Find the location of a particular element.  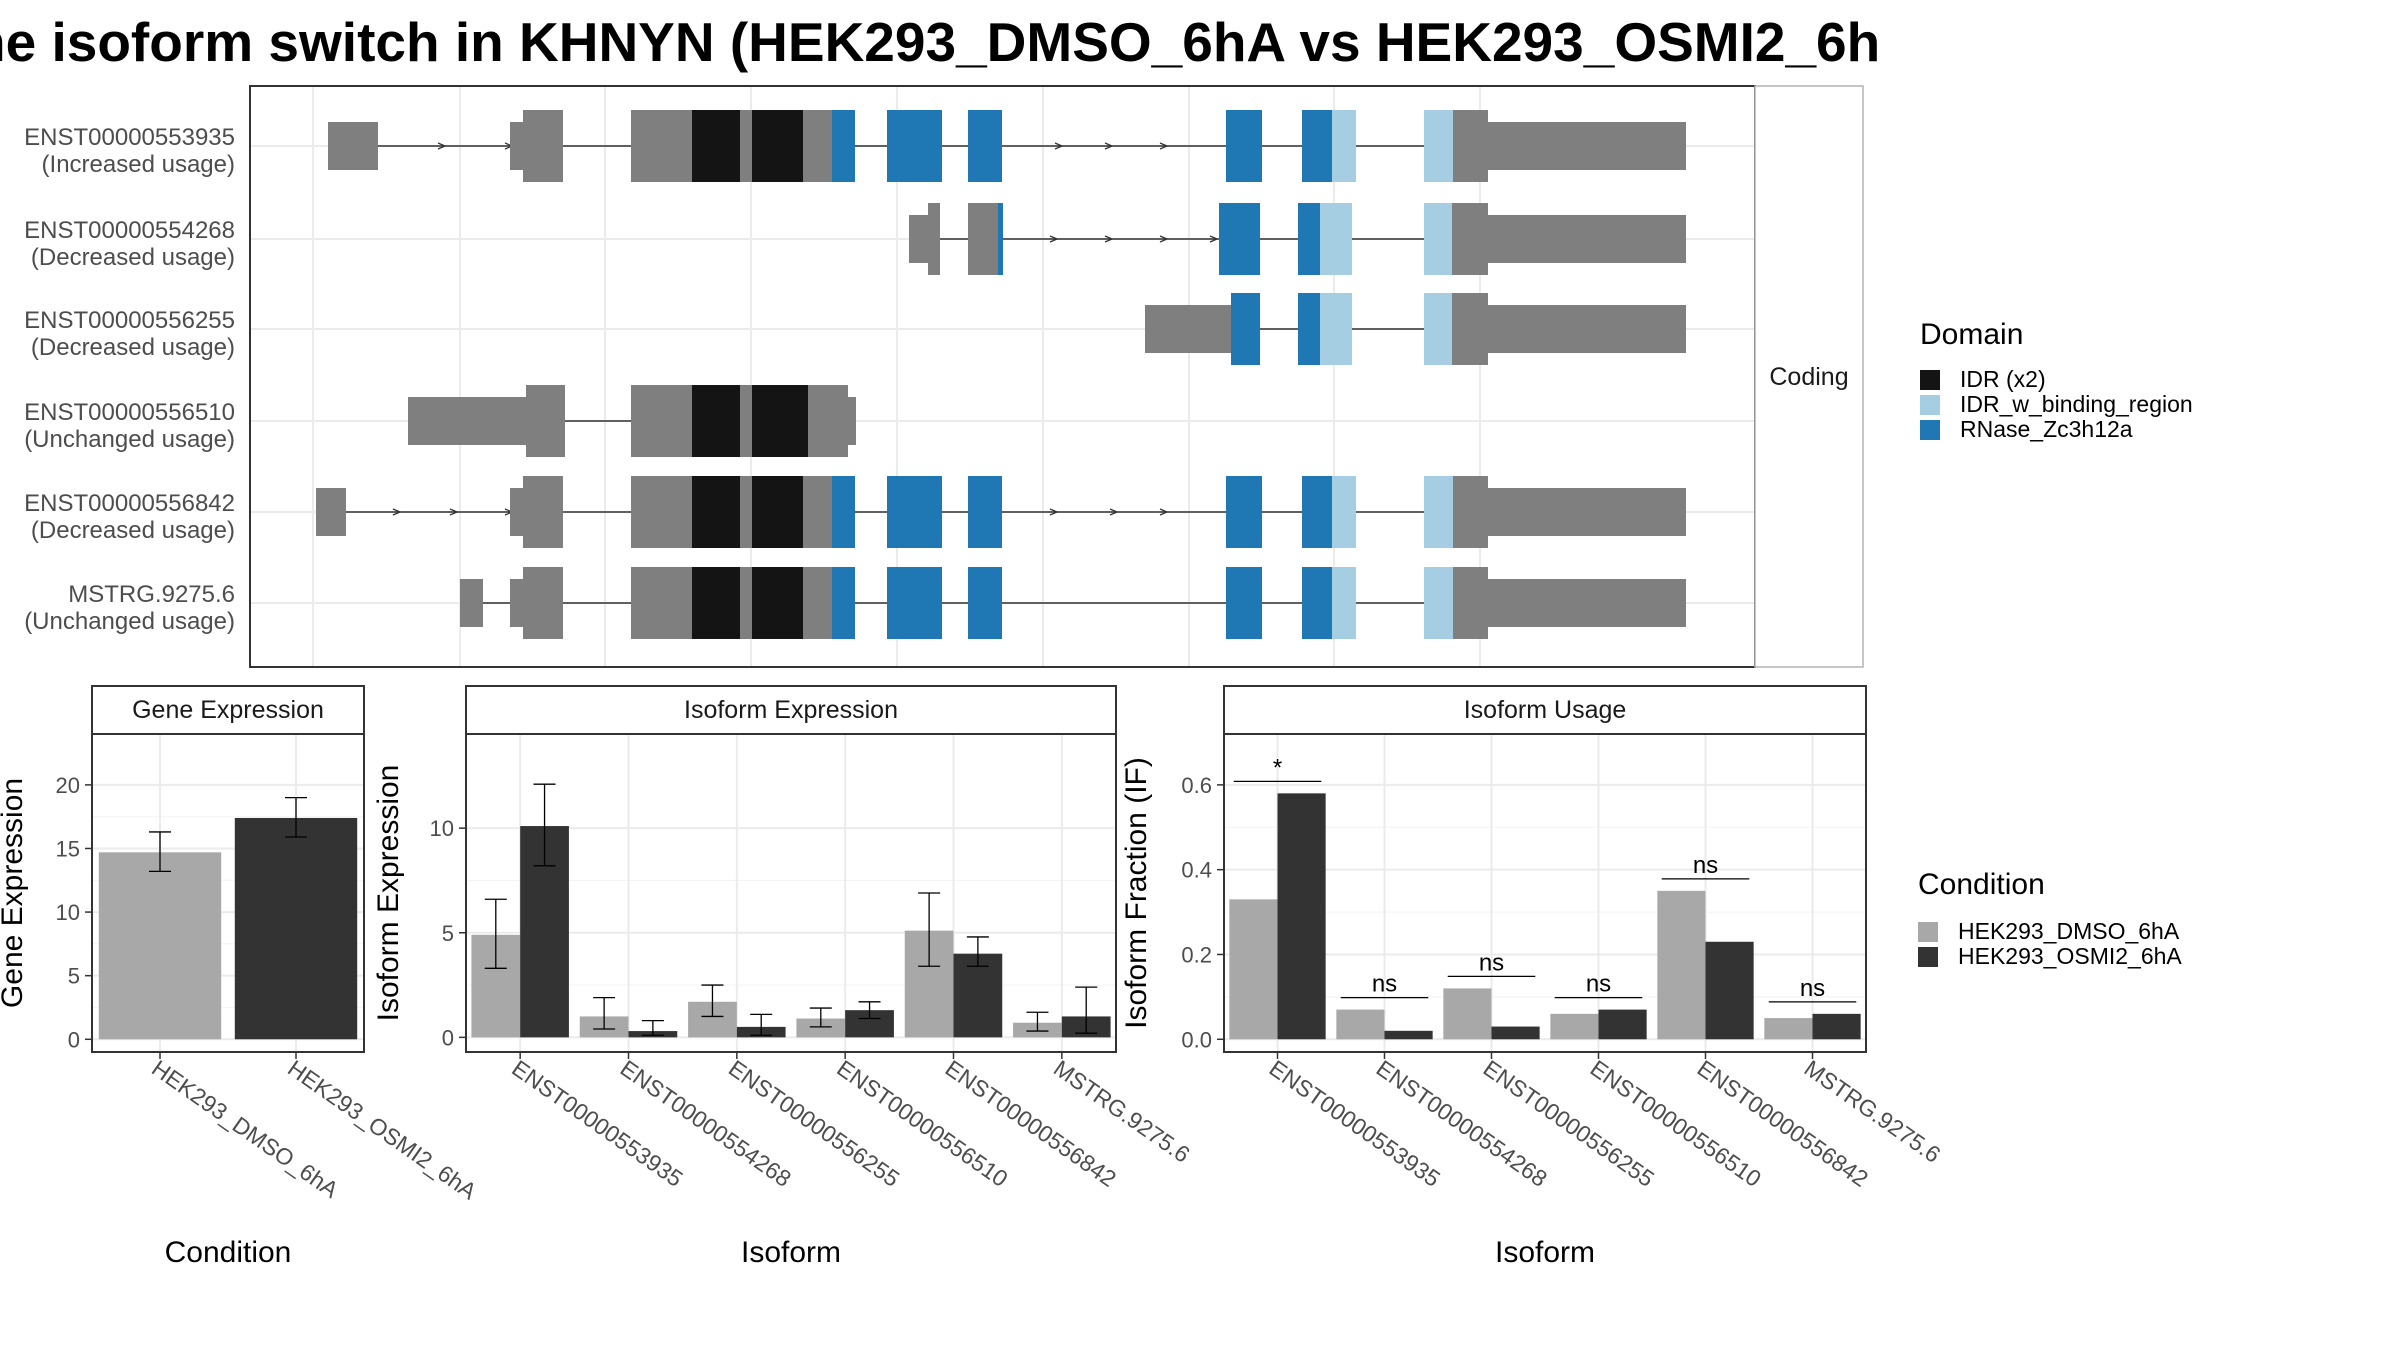

transcript-status-label: (Increased usage) is located at coordinates (138, 164).